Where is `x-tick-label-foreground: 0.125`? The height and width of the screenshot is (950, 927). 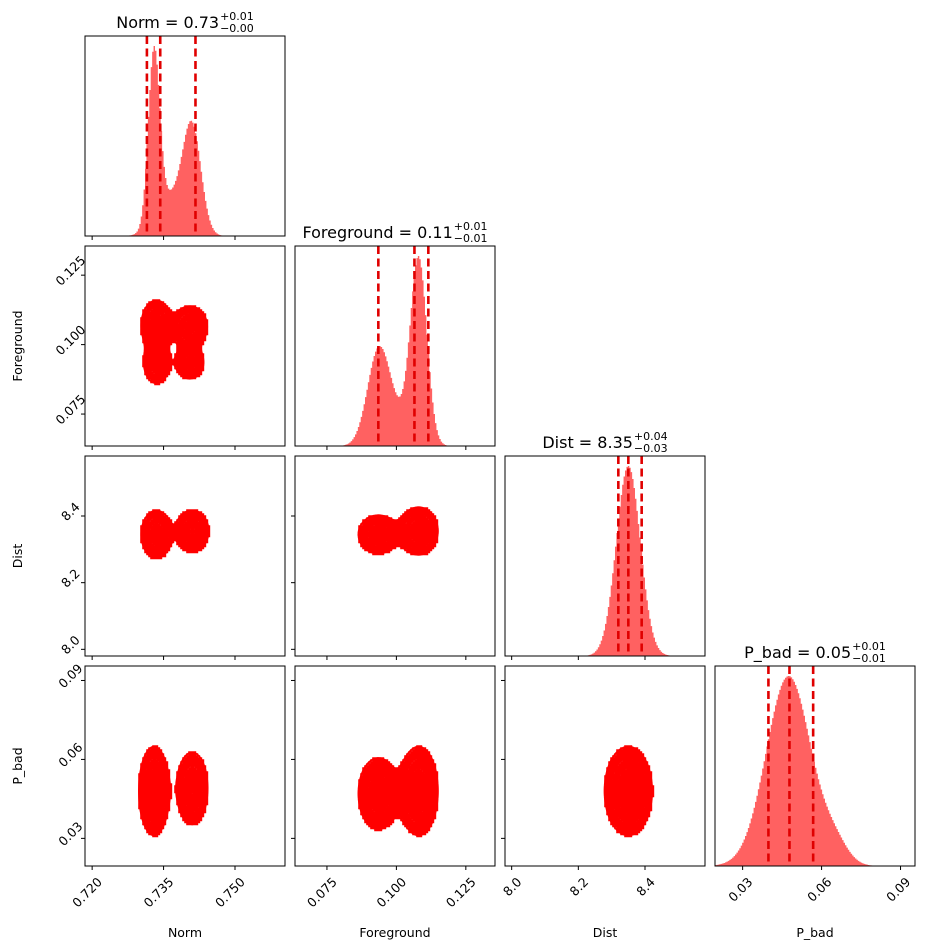
x-tick-label-foreground: 0.125 is located at coordinates (461, 892).